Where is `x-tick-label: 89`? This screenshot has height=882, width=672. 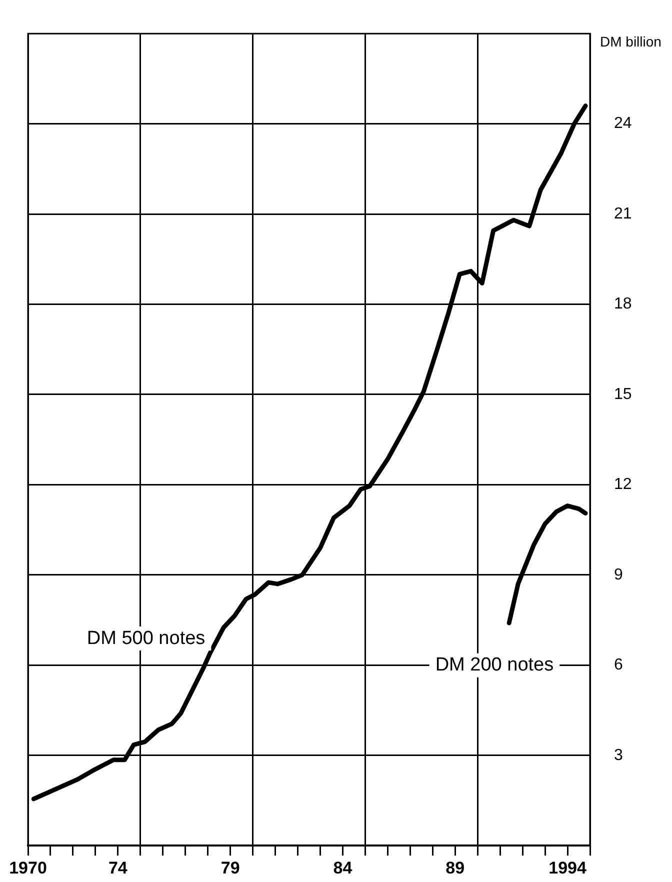 x-tick-label: 89 is located at coordinates (455, 868).